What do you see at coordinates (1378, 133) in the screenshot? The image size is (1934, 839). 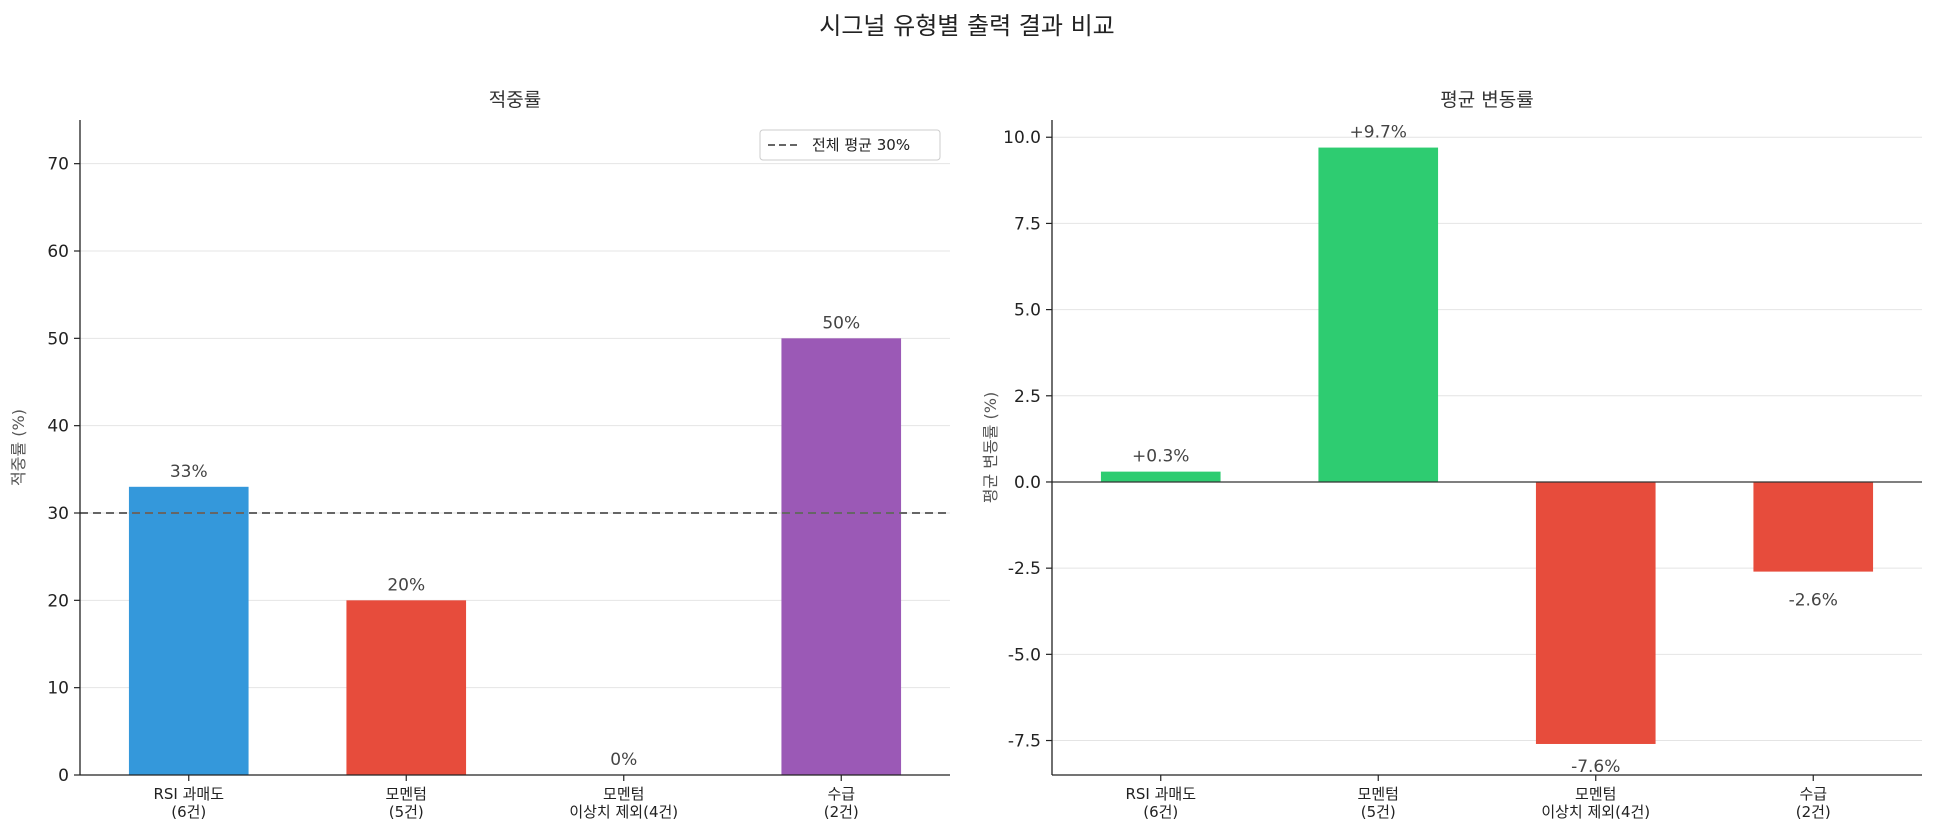 I see `data-label: +9.7%` at bounding box center [1378, 133].